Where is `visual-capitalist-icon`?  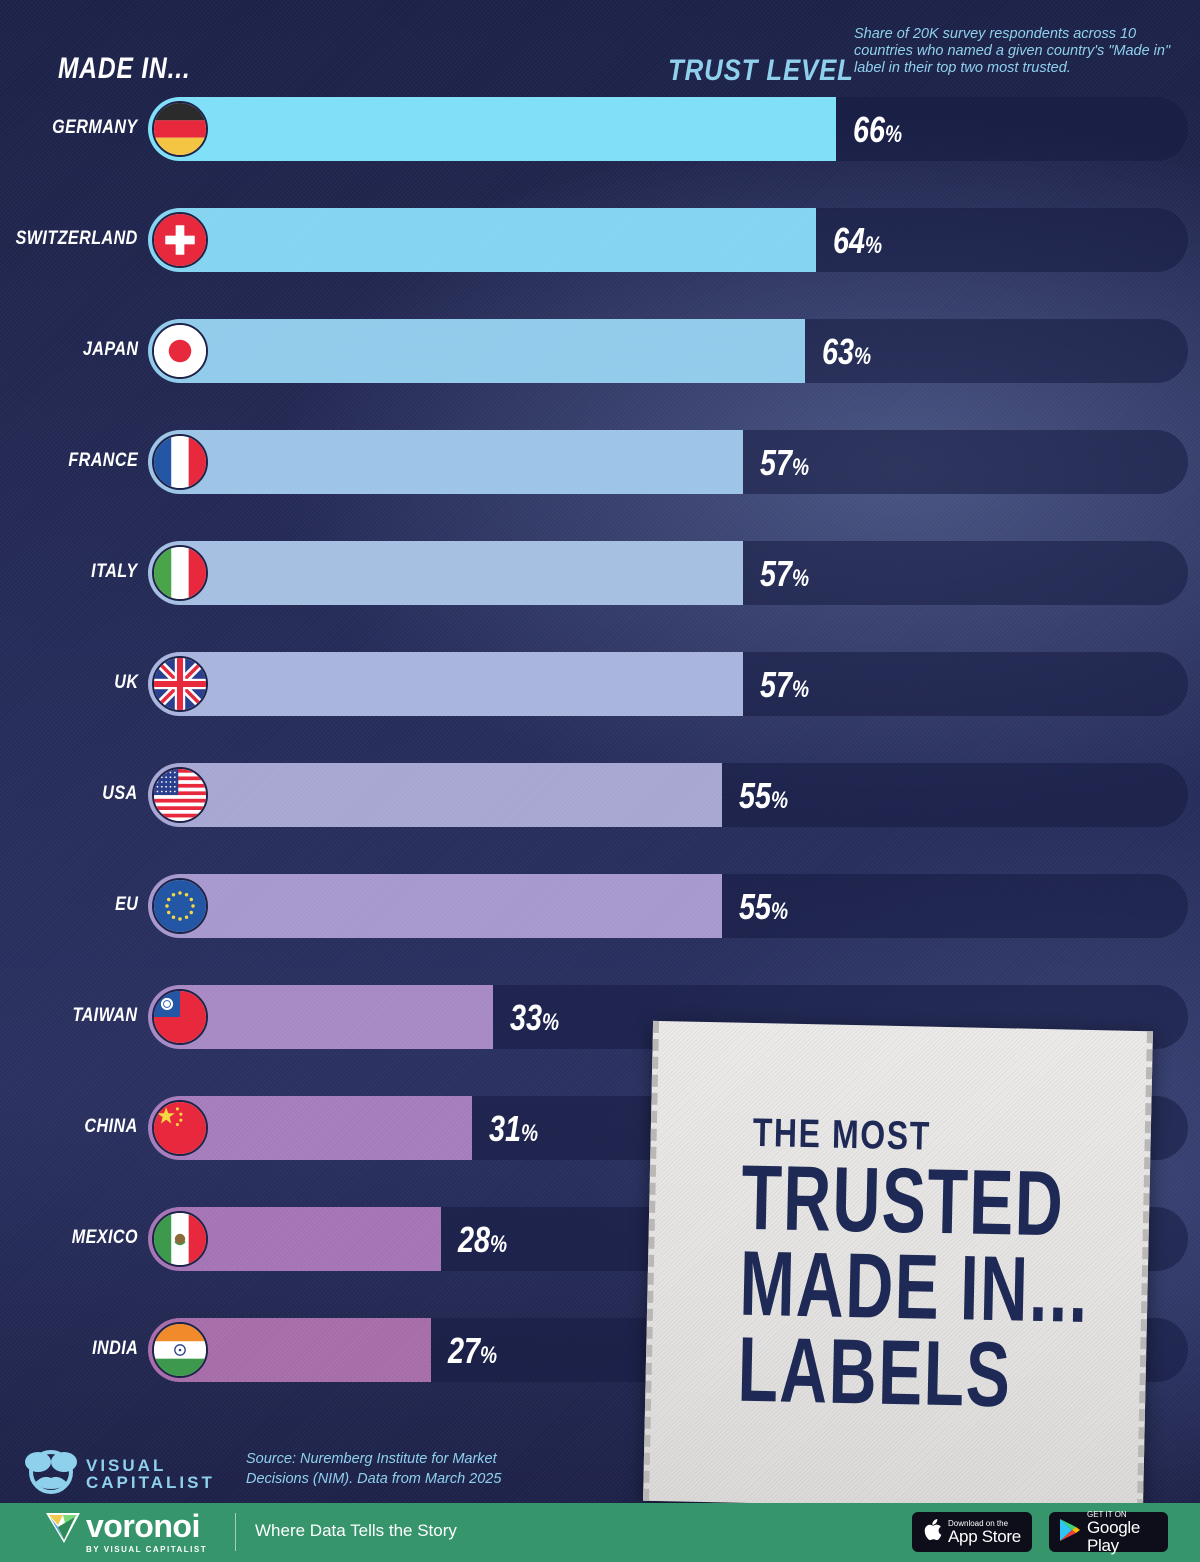 visual-capitalist-icon is located at coordinates (51, 1473).